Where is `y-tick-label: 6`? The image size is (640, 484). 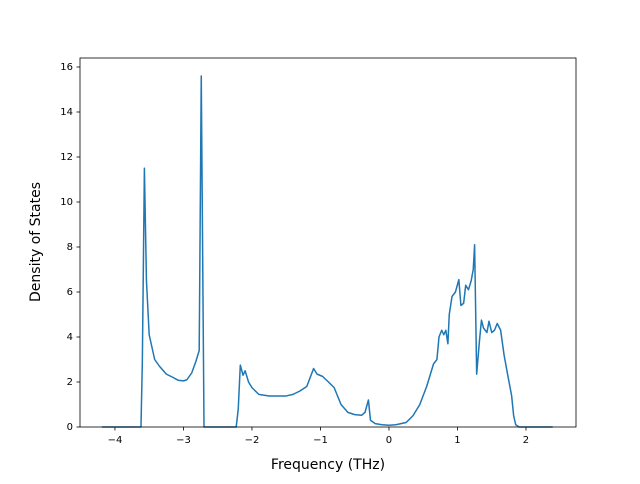
y-tick-label: 6 is located at coordinates (70, 292).